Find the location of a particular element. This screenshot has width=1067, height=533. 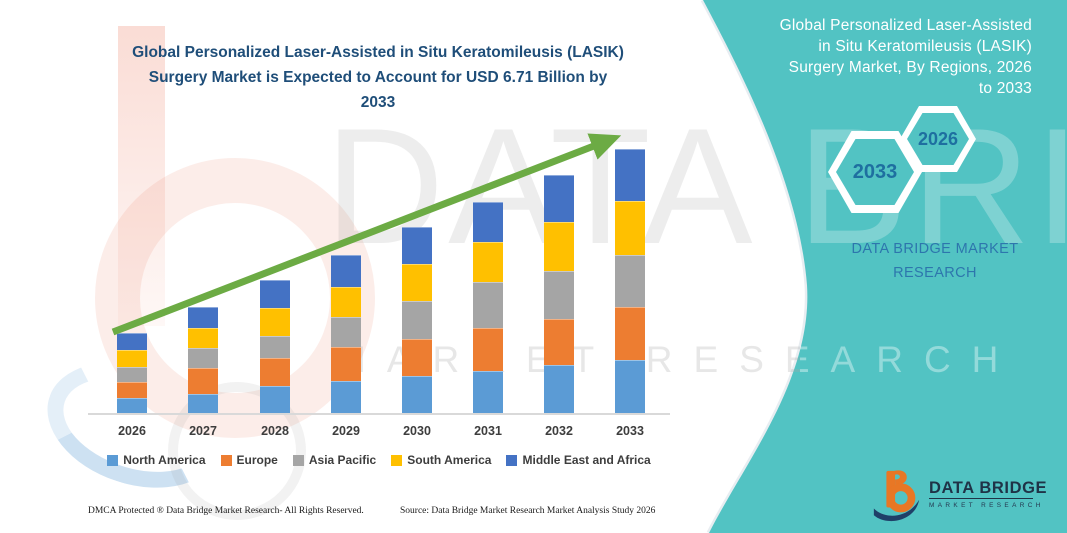

stacked-bar-2030 is located at coordinates (417, 320).